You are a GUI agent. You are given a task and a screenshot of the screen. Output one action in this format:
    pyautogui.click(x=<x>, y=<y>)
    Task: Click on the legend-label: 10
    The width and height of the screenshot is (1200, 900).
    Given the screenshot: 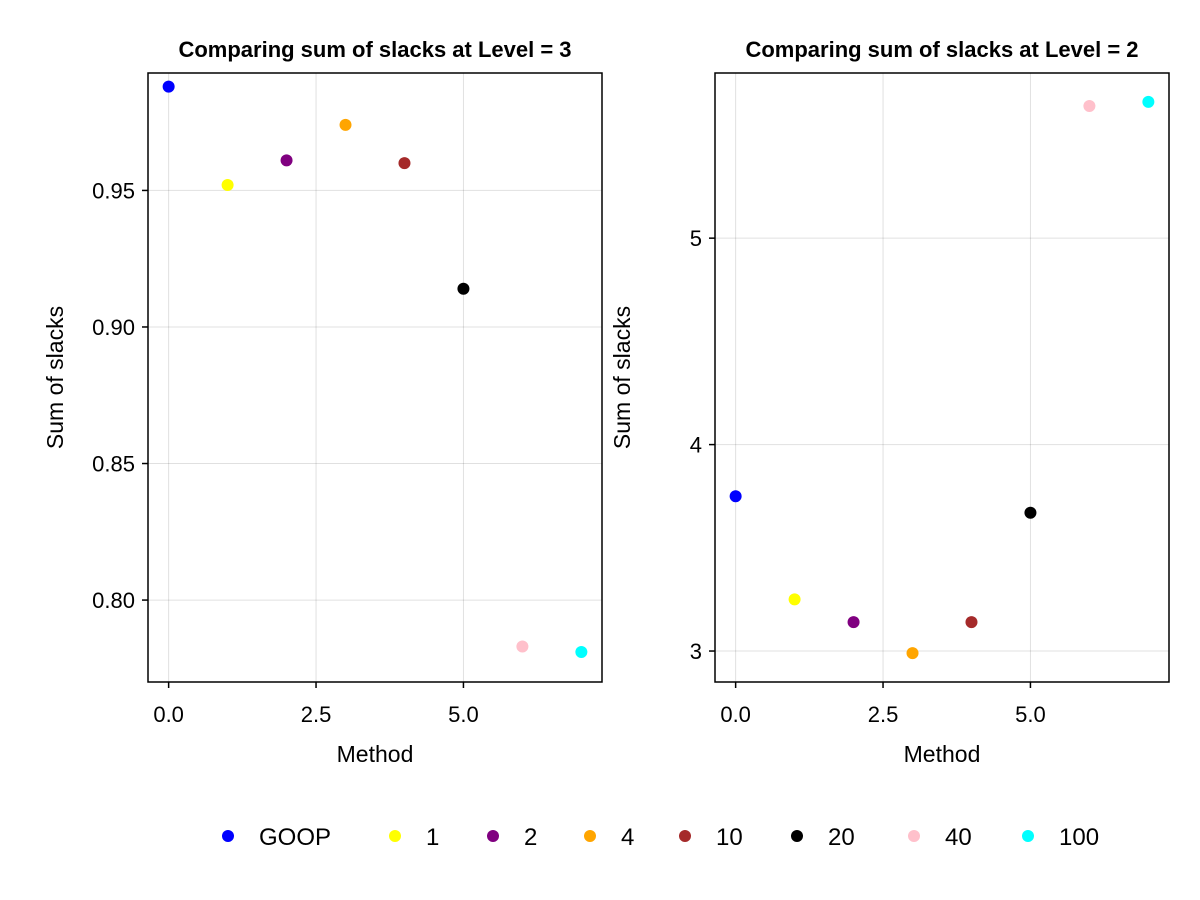 What is the action you would take?
    pyautogui.click(x=729, y=837)
    